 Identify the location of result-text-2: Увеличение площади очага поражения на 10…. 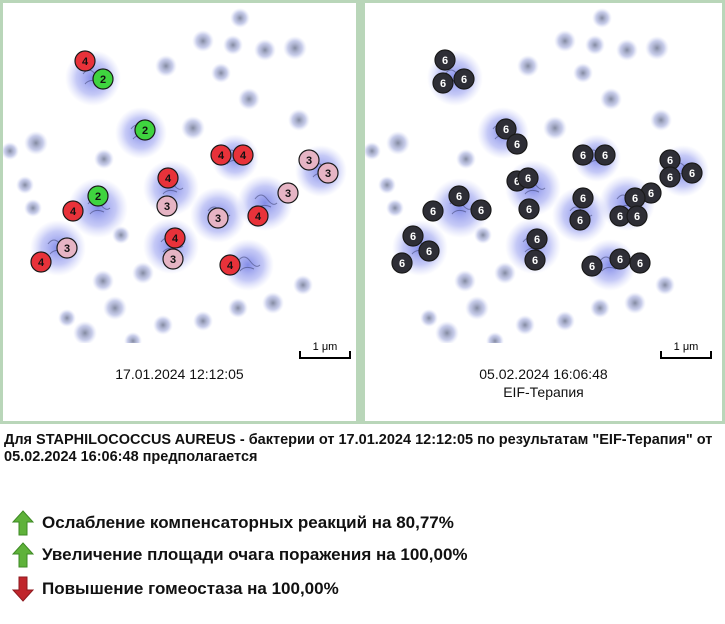
(255, 554).